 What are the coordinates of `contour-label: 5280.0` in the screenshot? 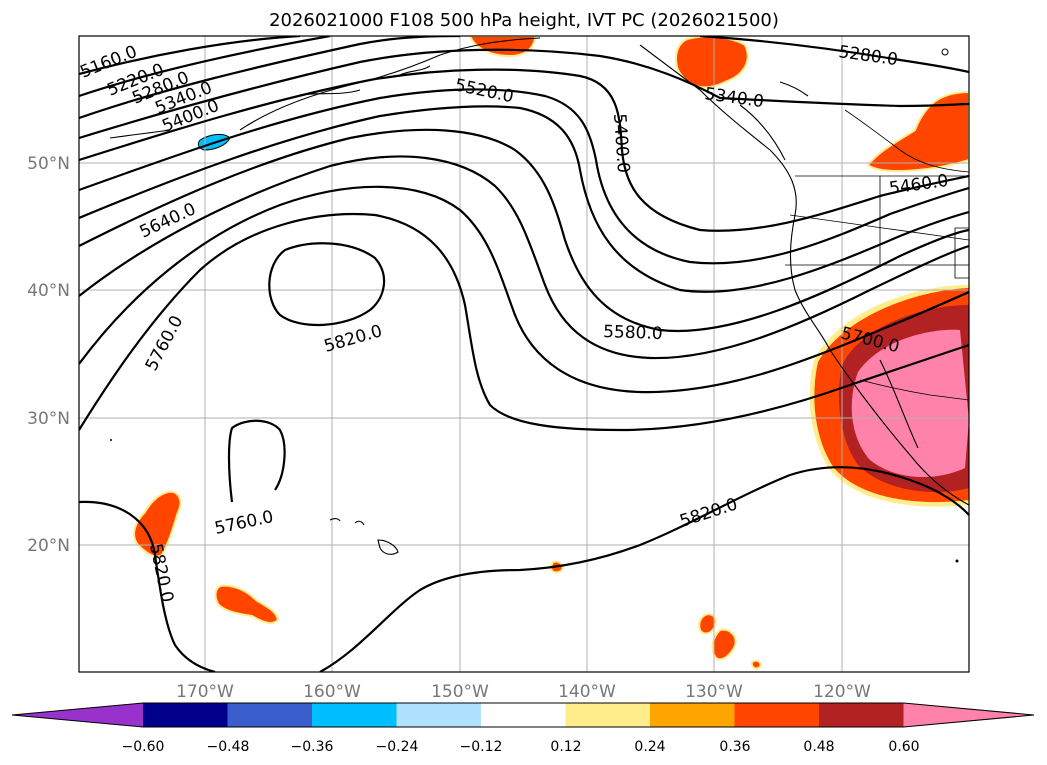 It's located at (868, 56).